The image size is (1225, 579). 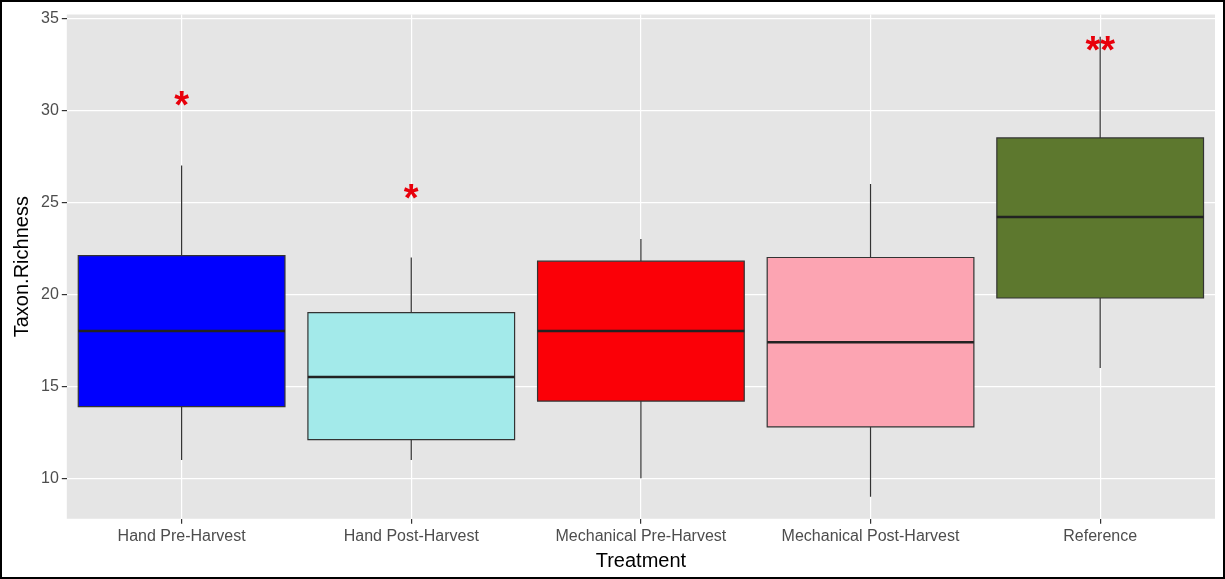 What do you see at coordinates (50, 293) in the screenshot?
I see `y-tick-label: 20` at bounding box center [50, 293].